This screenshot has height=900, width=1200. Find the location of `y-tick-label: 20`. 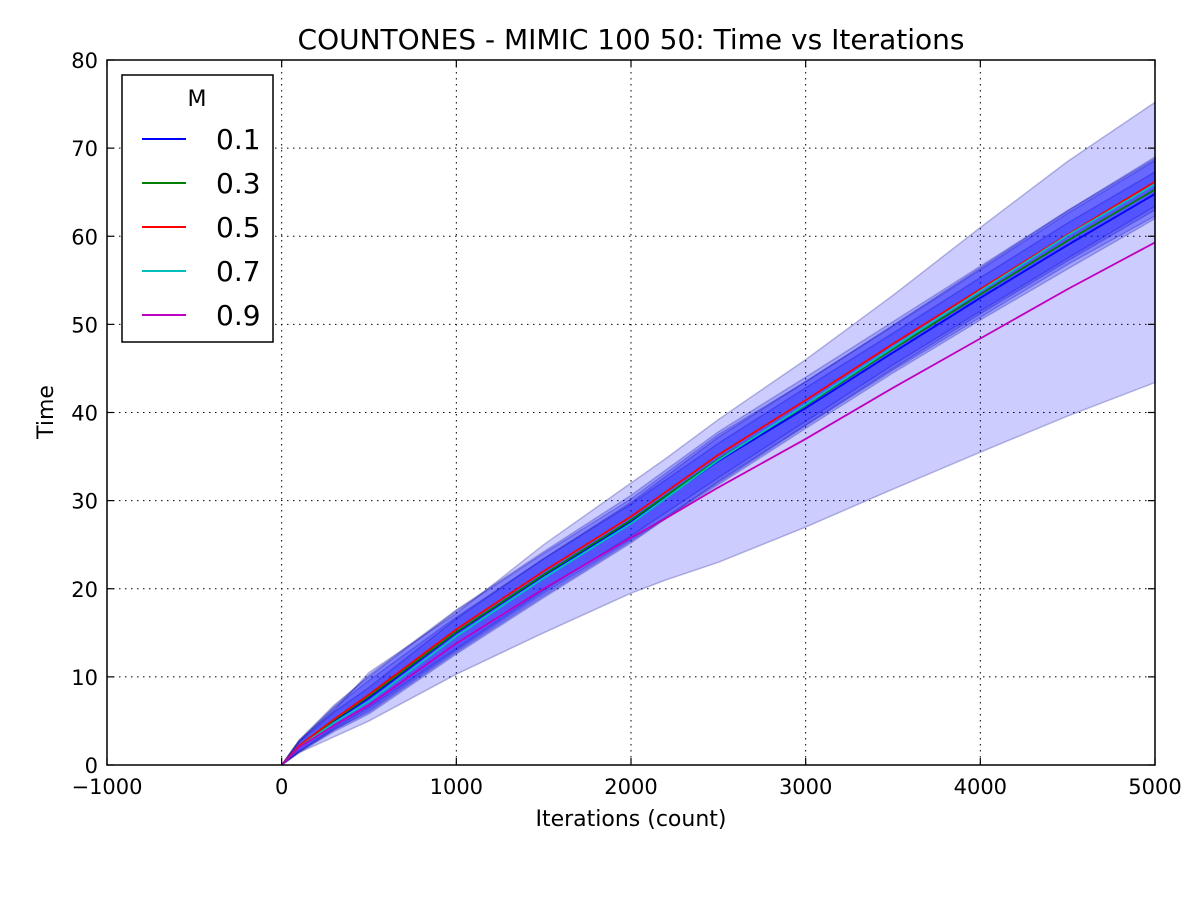

y-tick-label: 20 is located at coordinates (84, 590).